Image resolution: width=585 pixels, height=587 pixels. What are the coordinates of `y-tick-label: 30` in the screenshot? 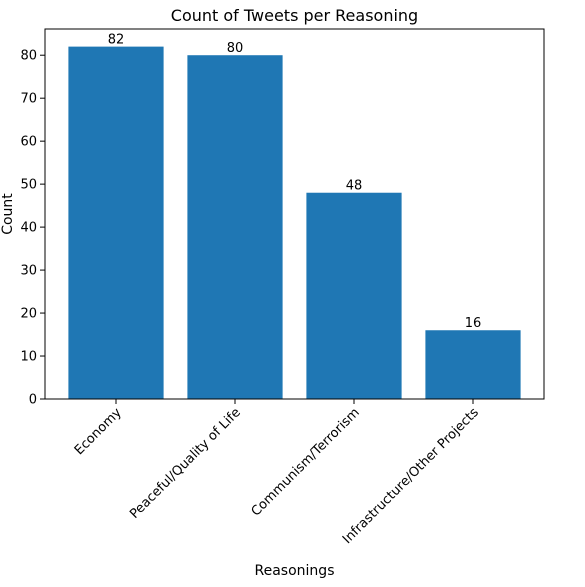 It's located at (28, 271).